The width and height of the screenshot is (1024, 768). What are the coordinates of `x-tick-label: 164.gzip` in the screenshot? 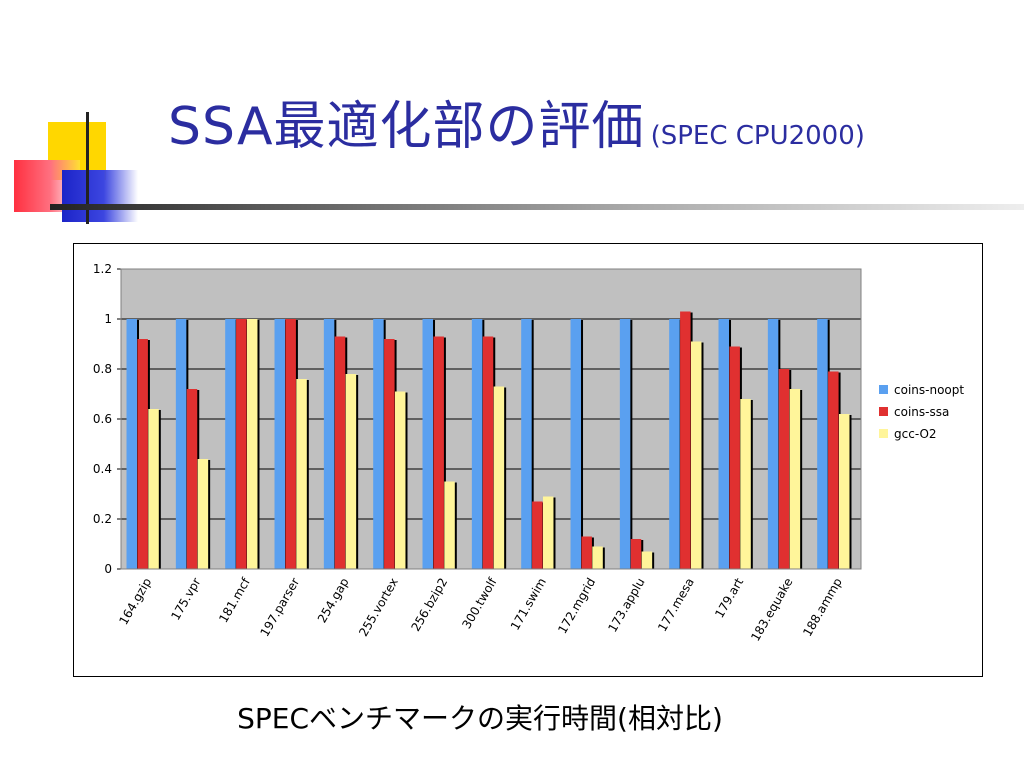 It's located at (135, 602).